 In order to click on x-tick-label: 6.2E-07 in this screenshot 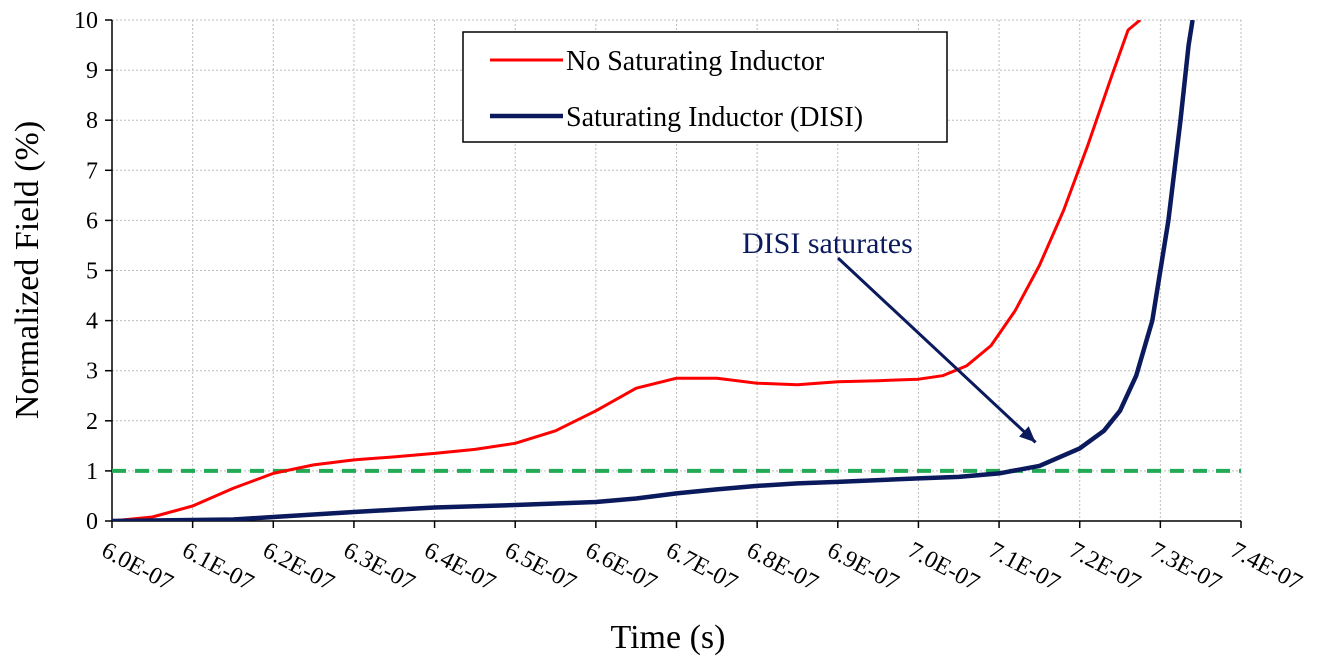, I will do `click(298, 566)`.